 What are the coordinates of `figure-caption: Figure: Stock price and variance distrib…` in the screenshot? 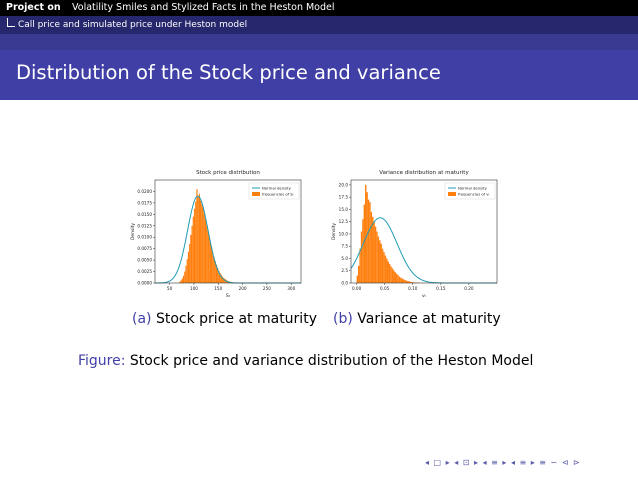 It's located at (305, 361).